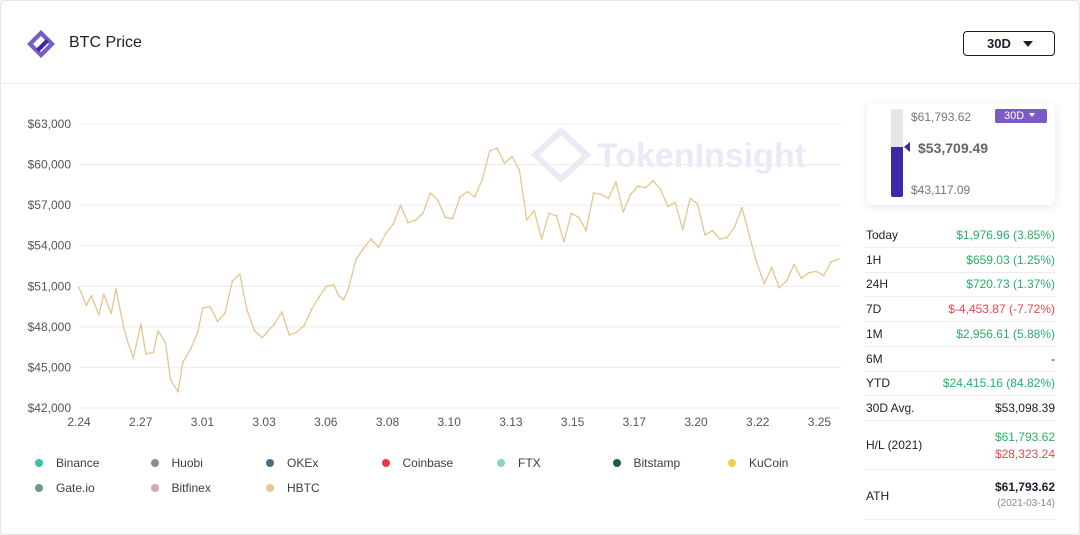 This screenshot has height=535, width=1080. I want to click on page-title: BTC Price, so click(105, 42).